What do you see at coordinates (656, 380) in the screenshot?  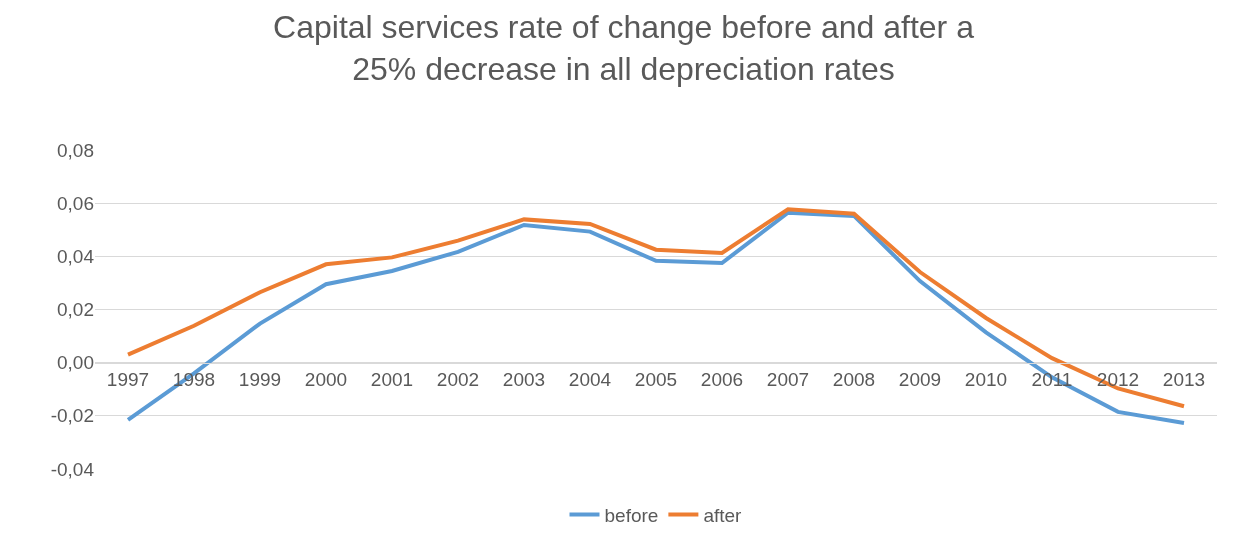 I see `x-tick-label: 2005` at bounding box center [656, 380].